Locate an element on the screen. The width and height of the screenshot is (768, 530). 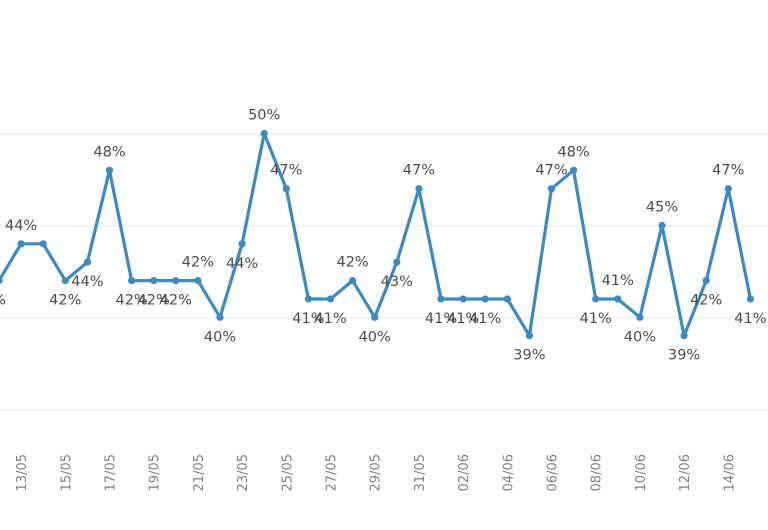
data-label-14/06: 47% is located at coordinates (728, 171).